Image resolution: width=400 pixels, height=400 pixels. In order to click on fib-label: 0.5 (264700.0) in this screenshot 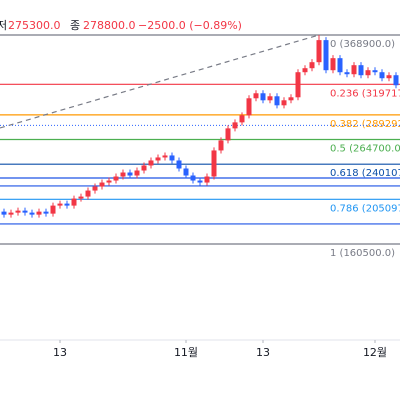, I will do `click(365, 149)`.